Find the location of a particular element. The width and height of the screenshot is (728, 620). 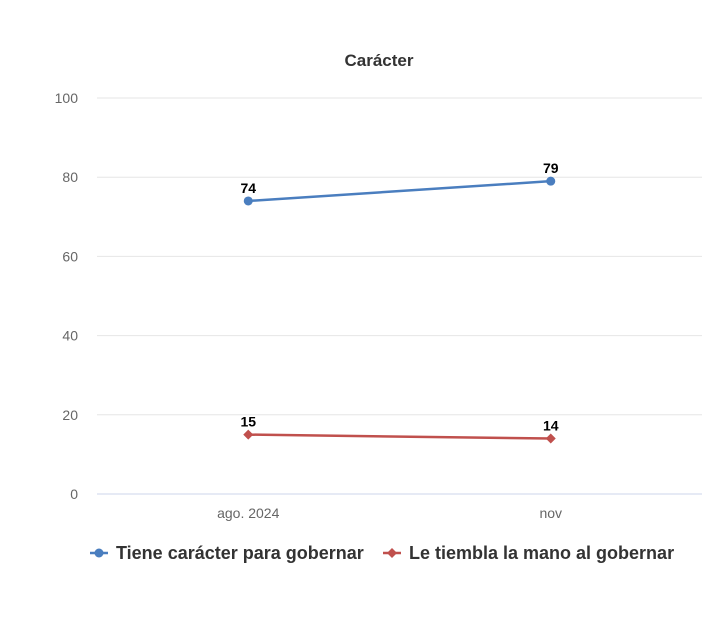

legend-label: Le tiembla la mano al gobernar is located at coordinates (541, 553).